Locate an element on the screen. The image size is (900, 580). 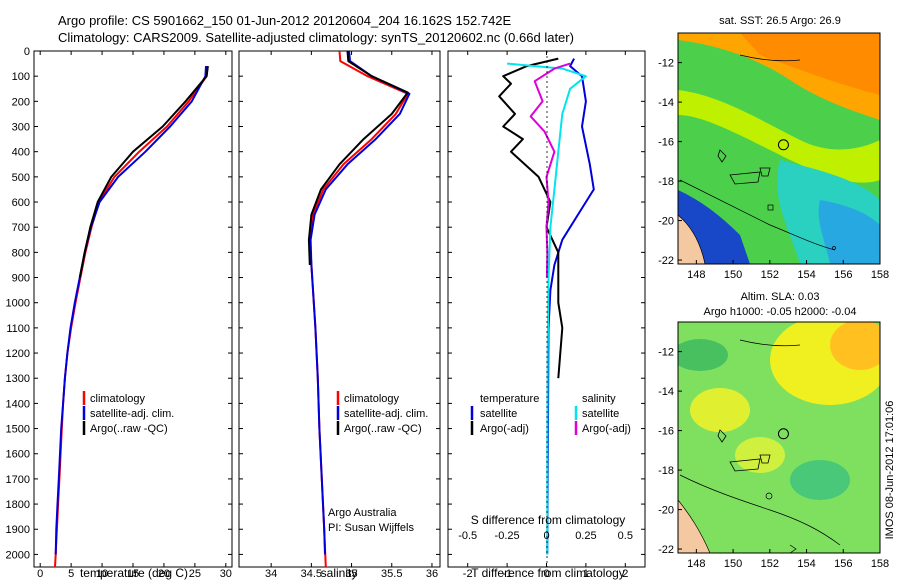
x-tick-label: 36 is located at coordinates (432, 574).